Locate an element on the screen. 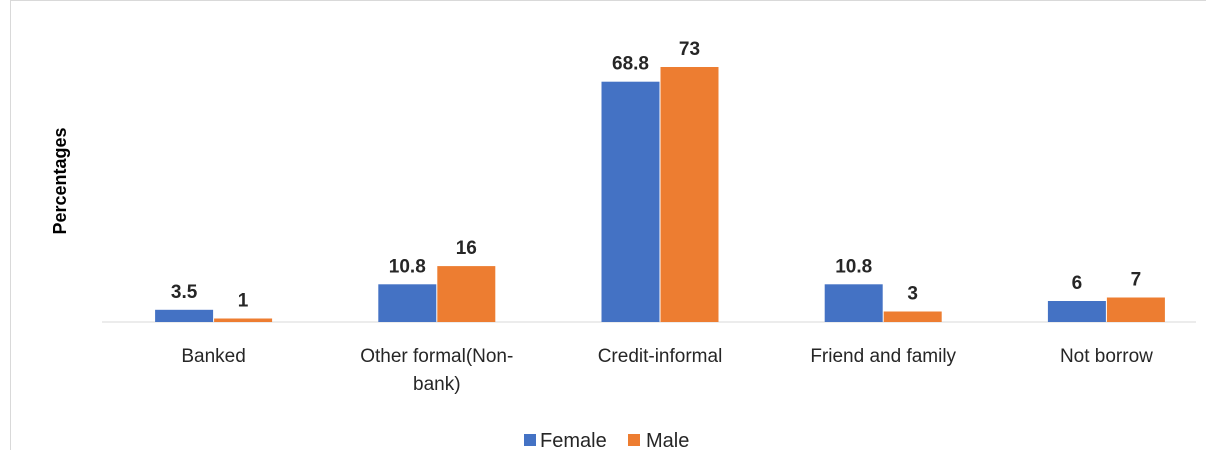 This screenshot has height=450, width=1206. category-label-2: Credit-informal is located at coordinates (660, 356).